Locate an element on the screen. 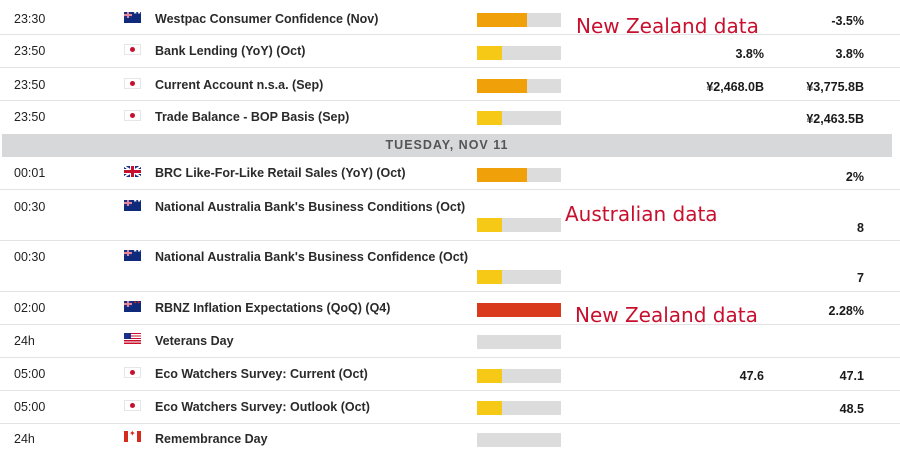 The width and height of the screenshot is (900, 456). previous-value: 2.28% is located at coordinates (846, 311).